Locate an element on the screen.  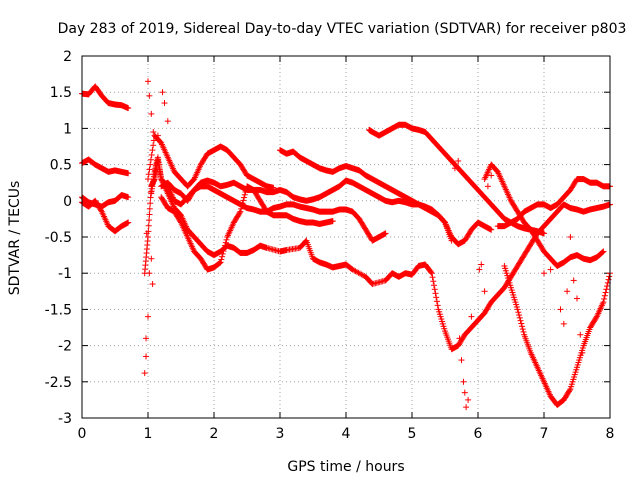
x-tick-label: 7 is located at coordinates (544, 434).